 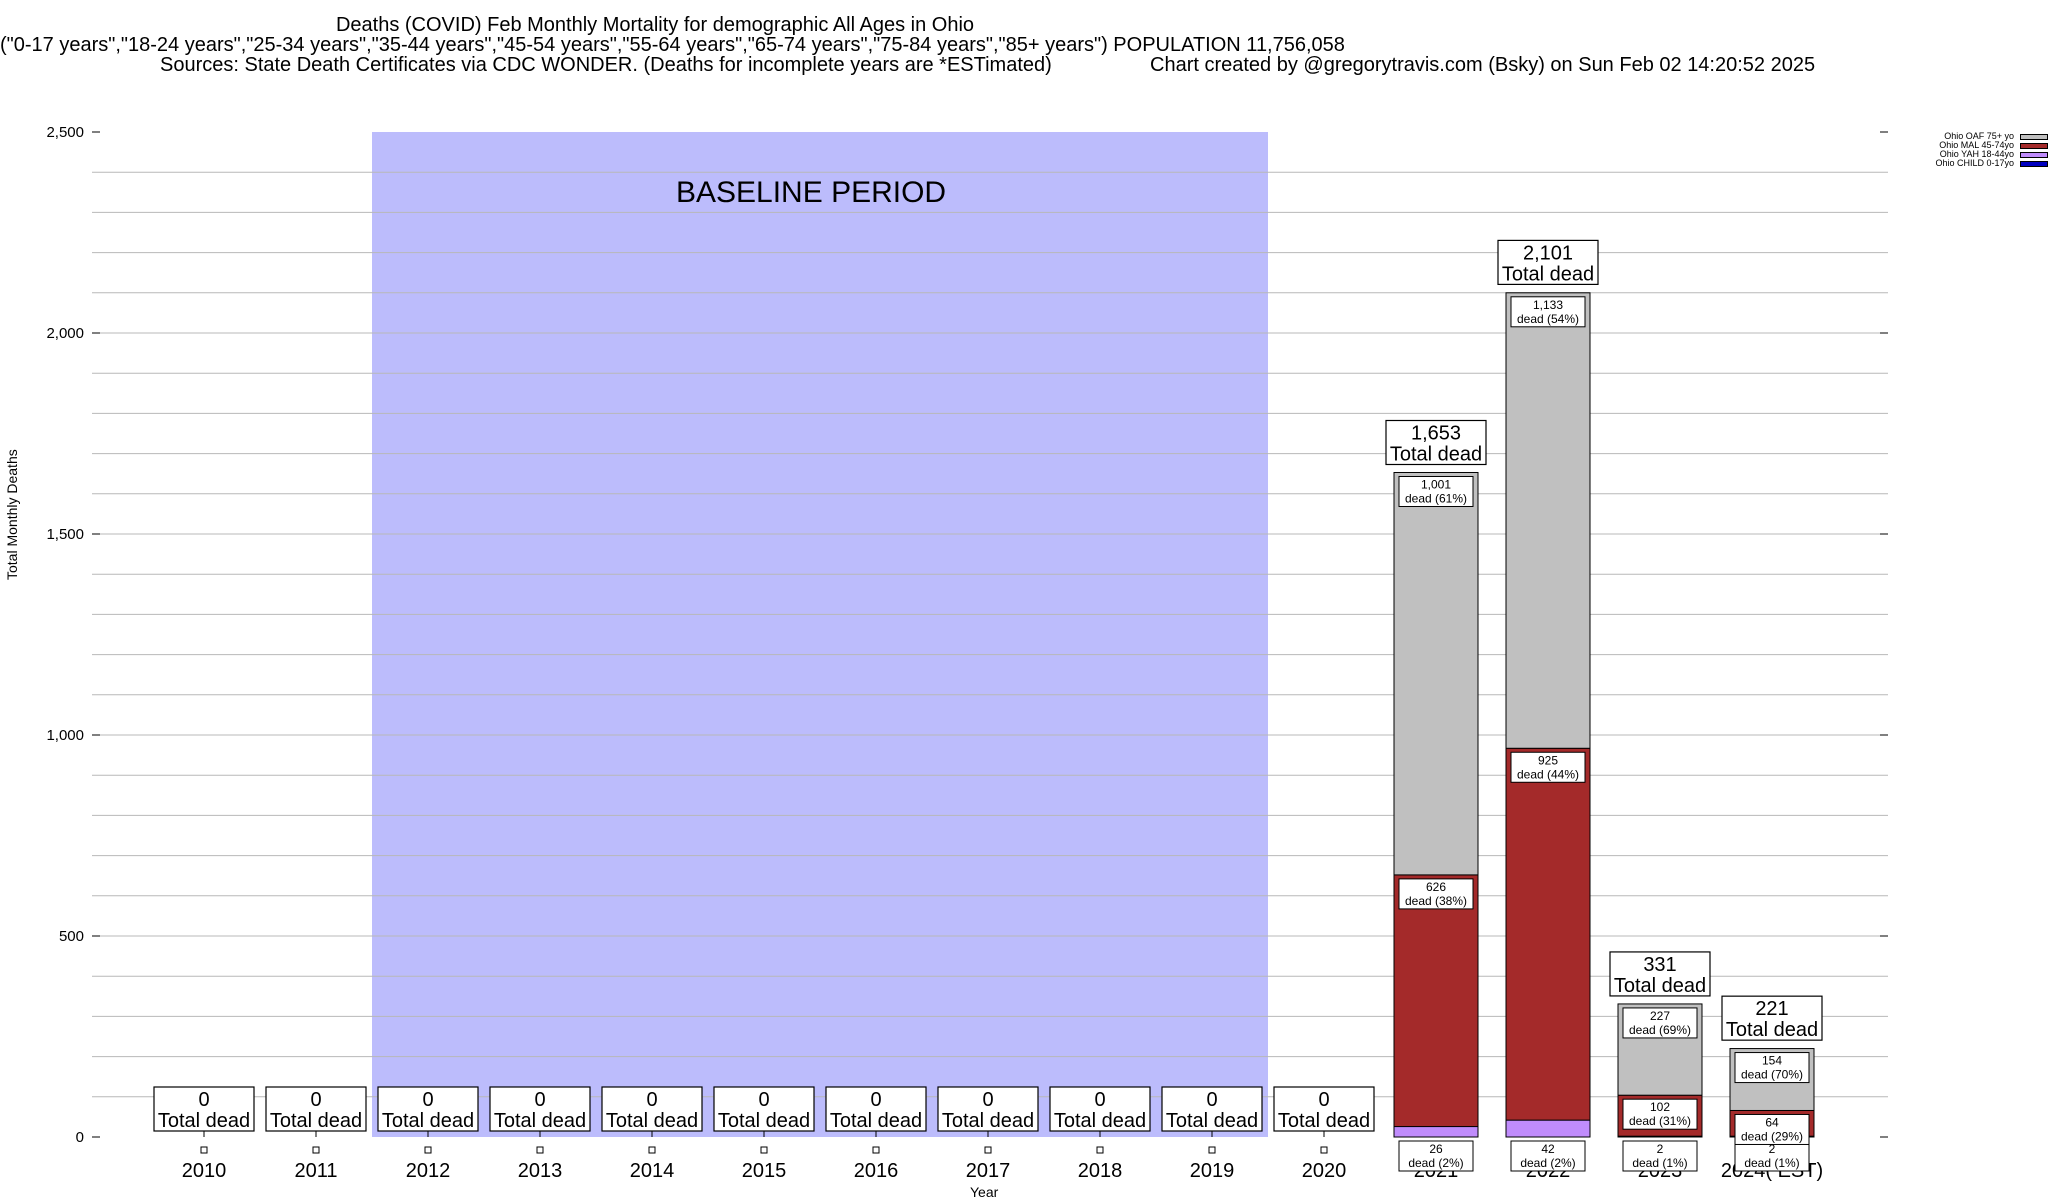 What do you see at coordinates (1436, 901) in the screenshot?
I see `segment-label-pct: dead (38%)` at bounding box center [1436, 901].